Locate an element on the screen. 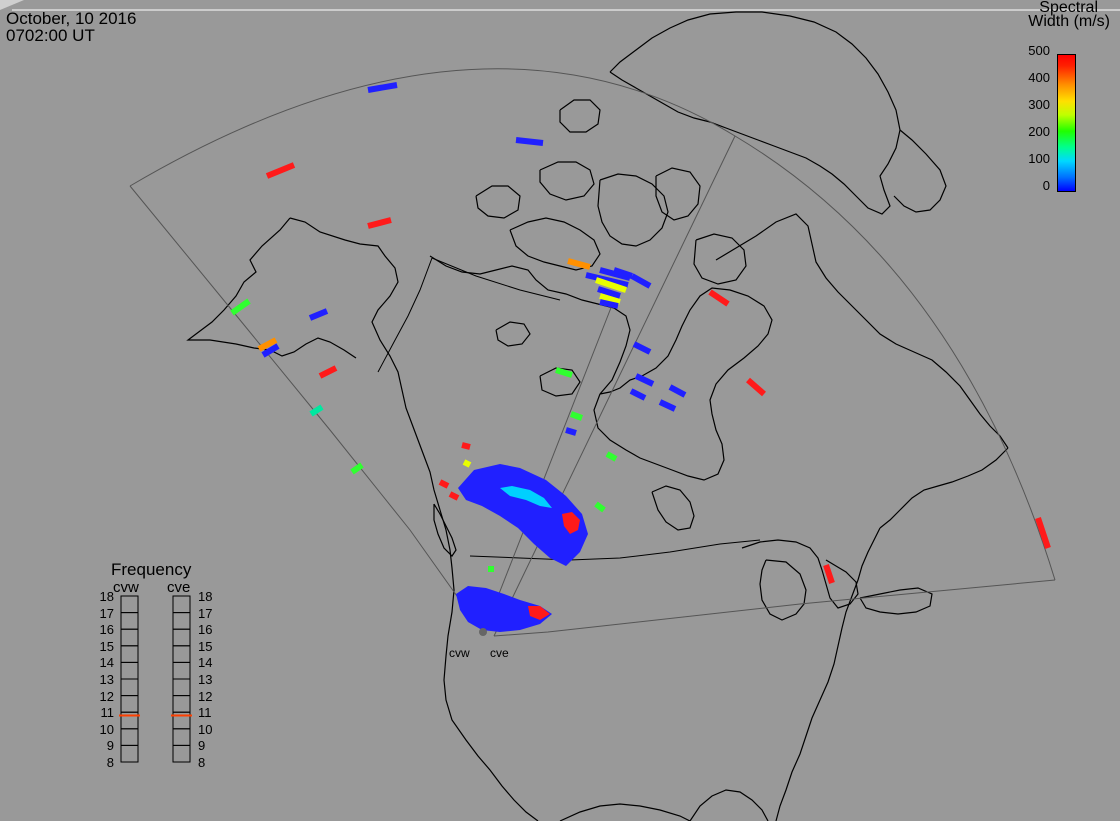 This screenshot has height=821, width=1120. colorbar-tick: 0 is located at coordinates (1046, 185).